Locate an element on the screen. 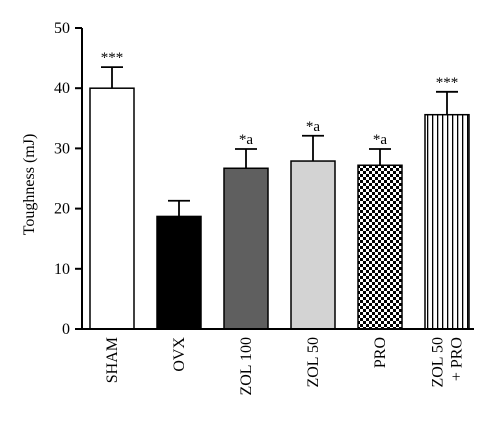 This screenshot has width=500, height=428. x-tick-label-group: OVX is located at coordinates (179, 354).